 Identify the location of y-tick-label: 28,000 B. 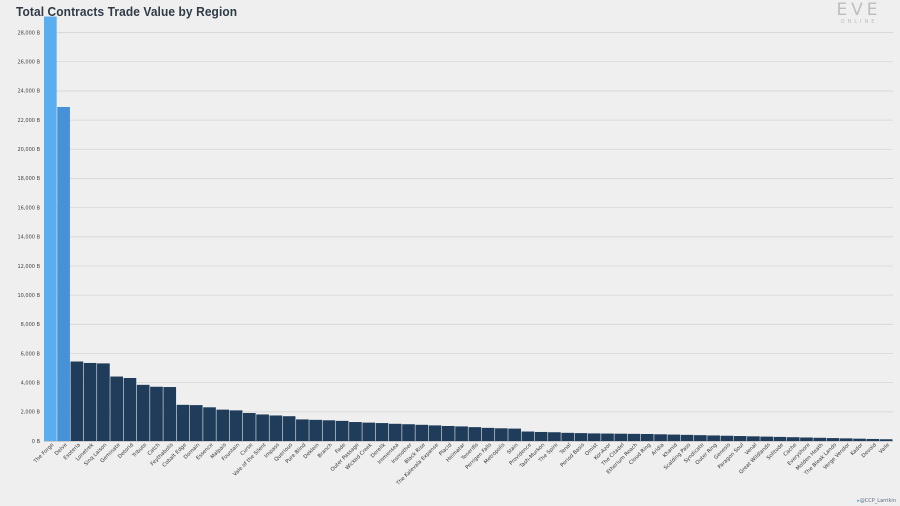
(28, 33).